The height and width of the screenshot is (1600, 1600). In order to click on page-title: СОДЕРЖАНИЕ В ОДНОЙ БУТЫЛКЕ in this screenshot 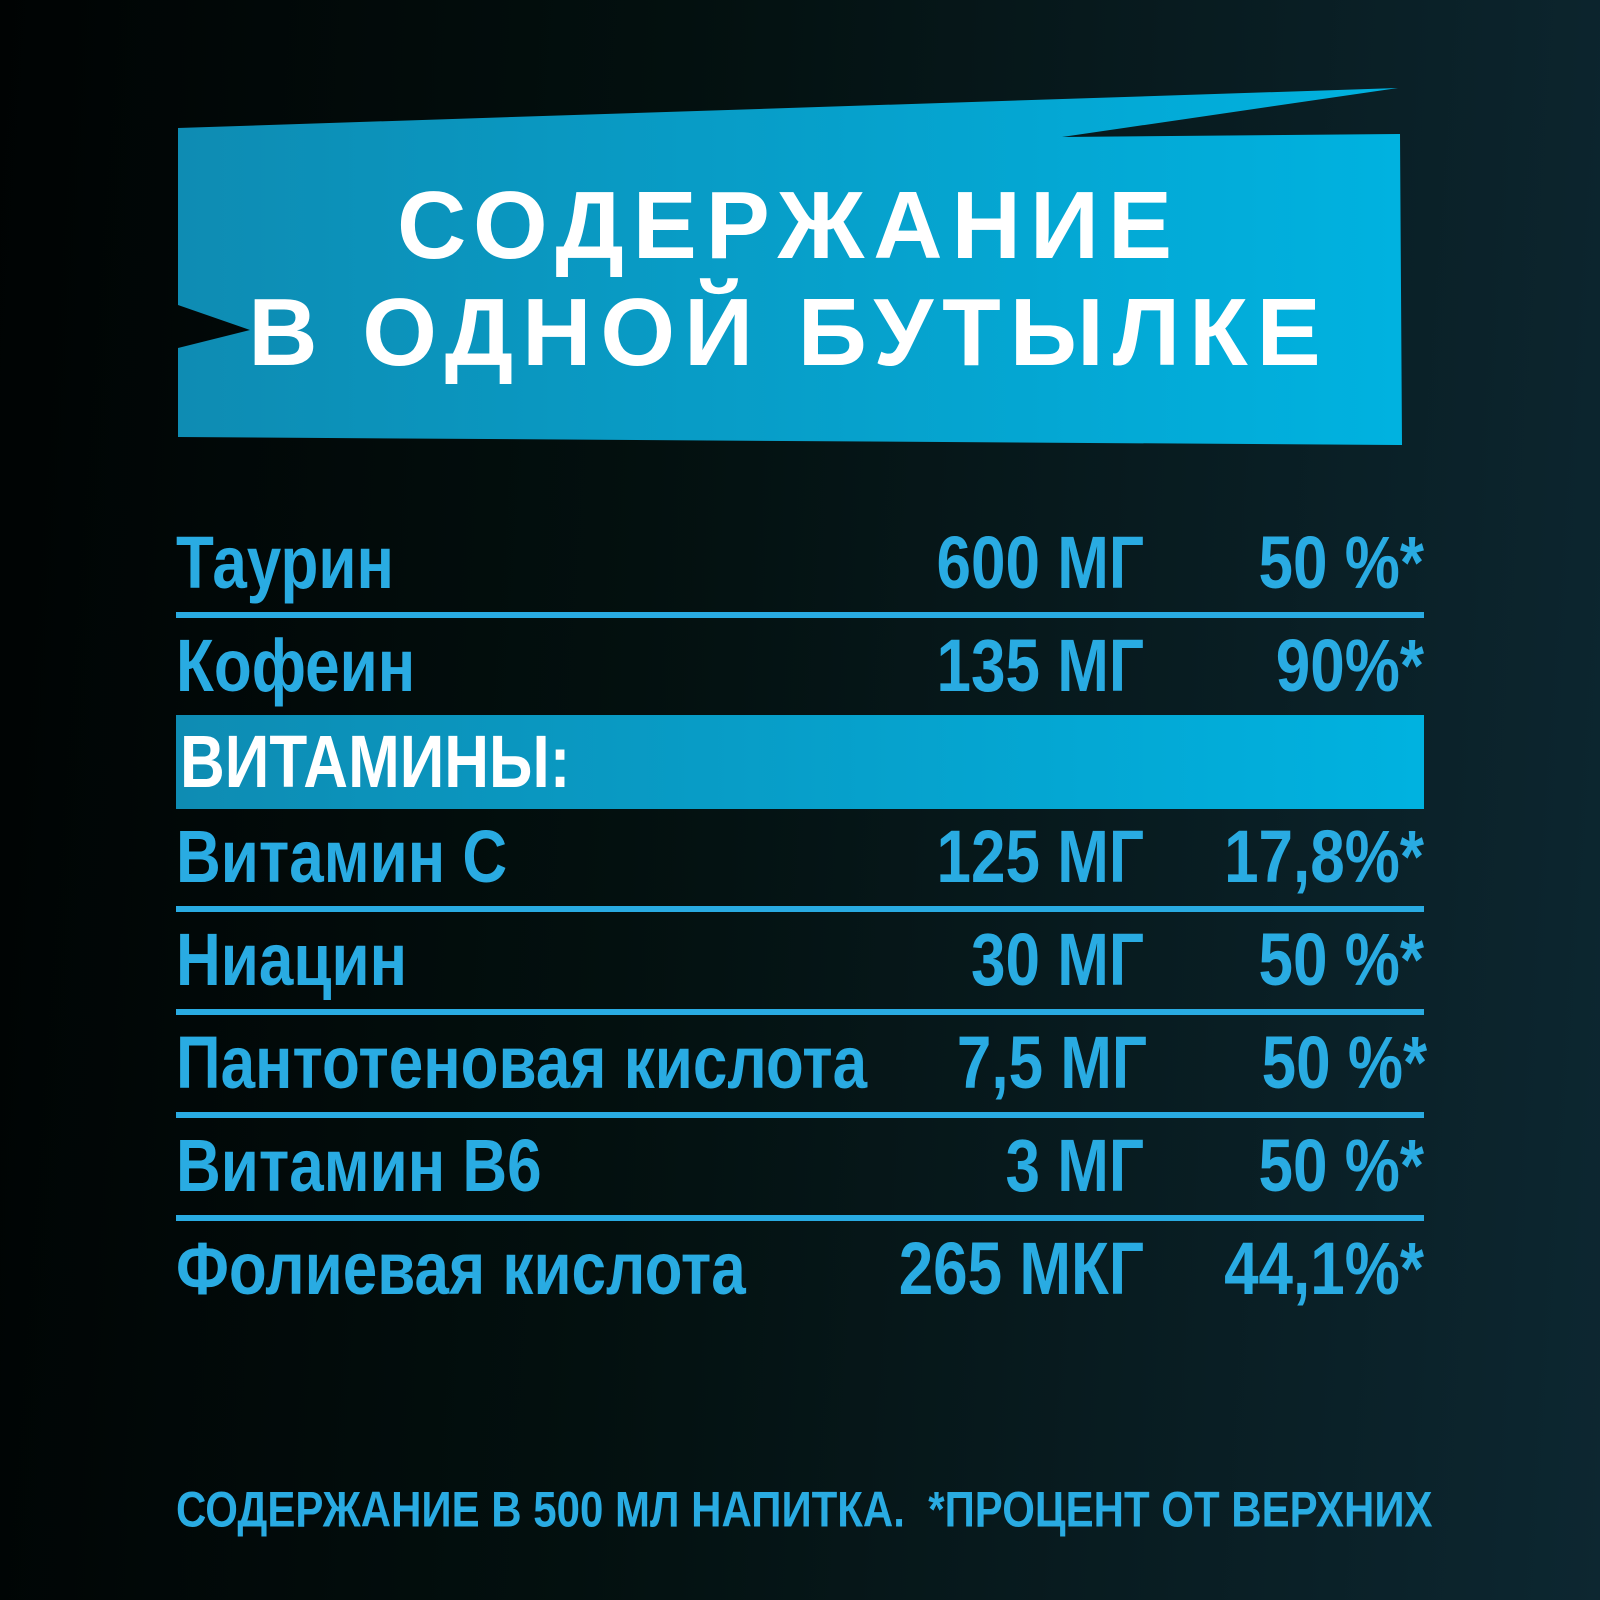, I will do `click(789, 279)`.